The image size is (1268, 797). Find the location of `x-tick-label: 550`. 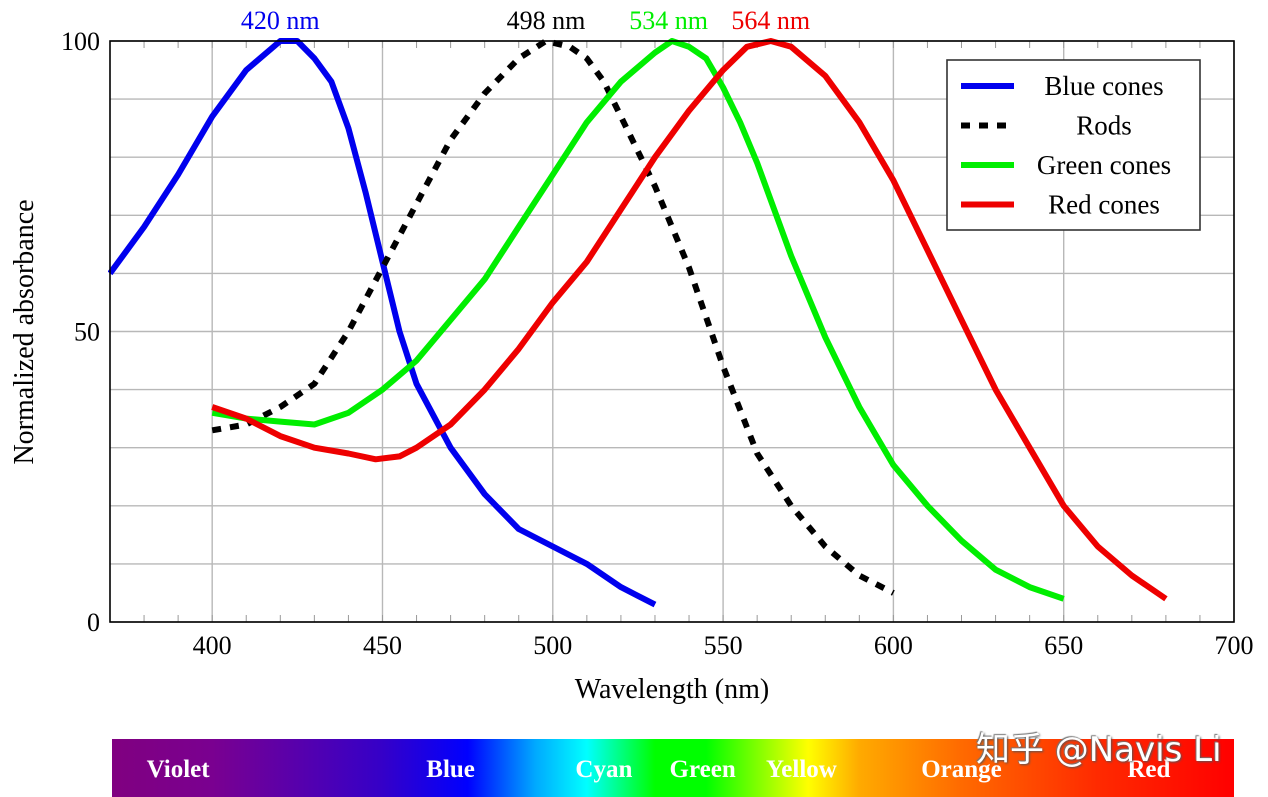

x-tick-label: 550 is located at coordinates (723, 645).